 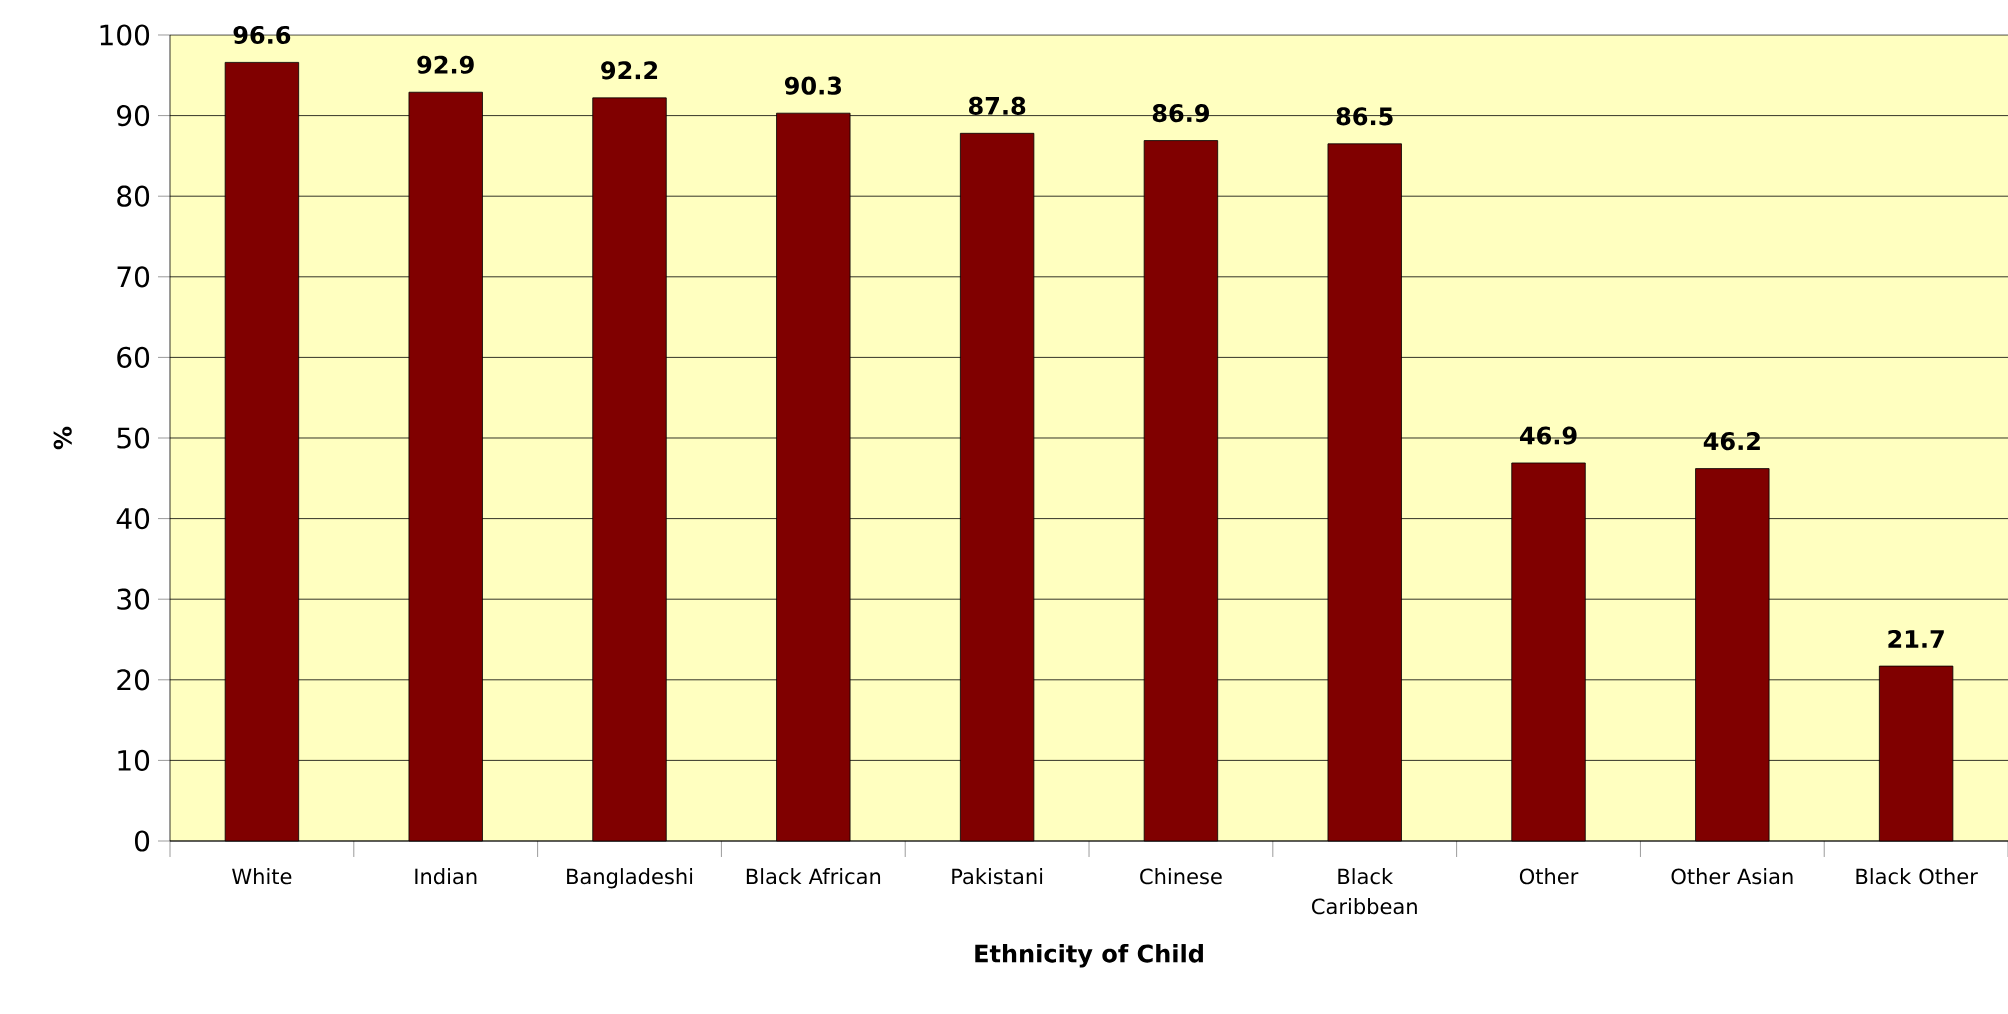 What do you see at coordinates (445, 64) in the screenshot?
I see `data-label: 92.9` at bounding box center [445, 64].